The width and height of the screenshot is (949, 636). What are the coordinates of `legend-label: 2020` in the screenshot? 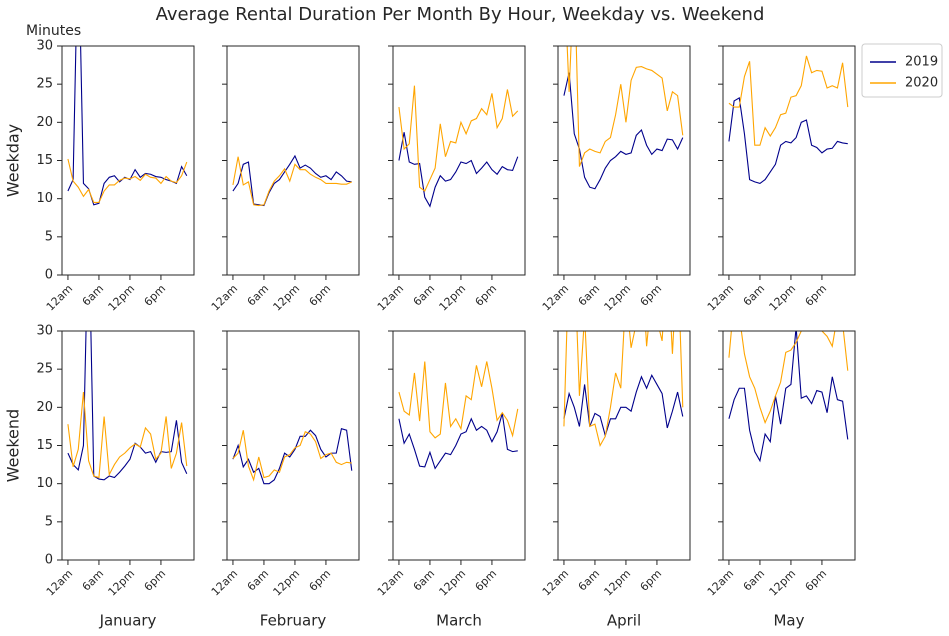 It's located at (921, 83).